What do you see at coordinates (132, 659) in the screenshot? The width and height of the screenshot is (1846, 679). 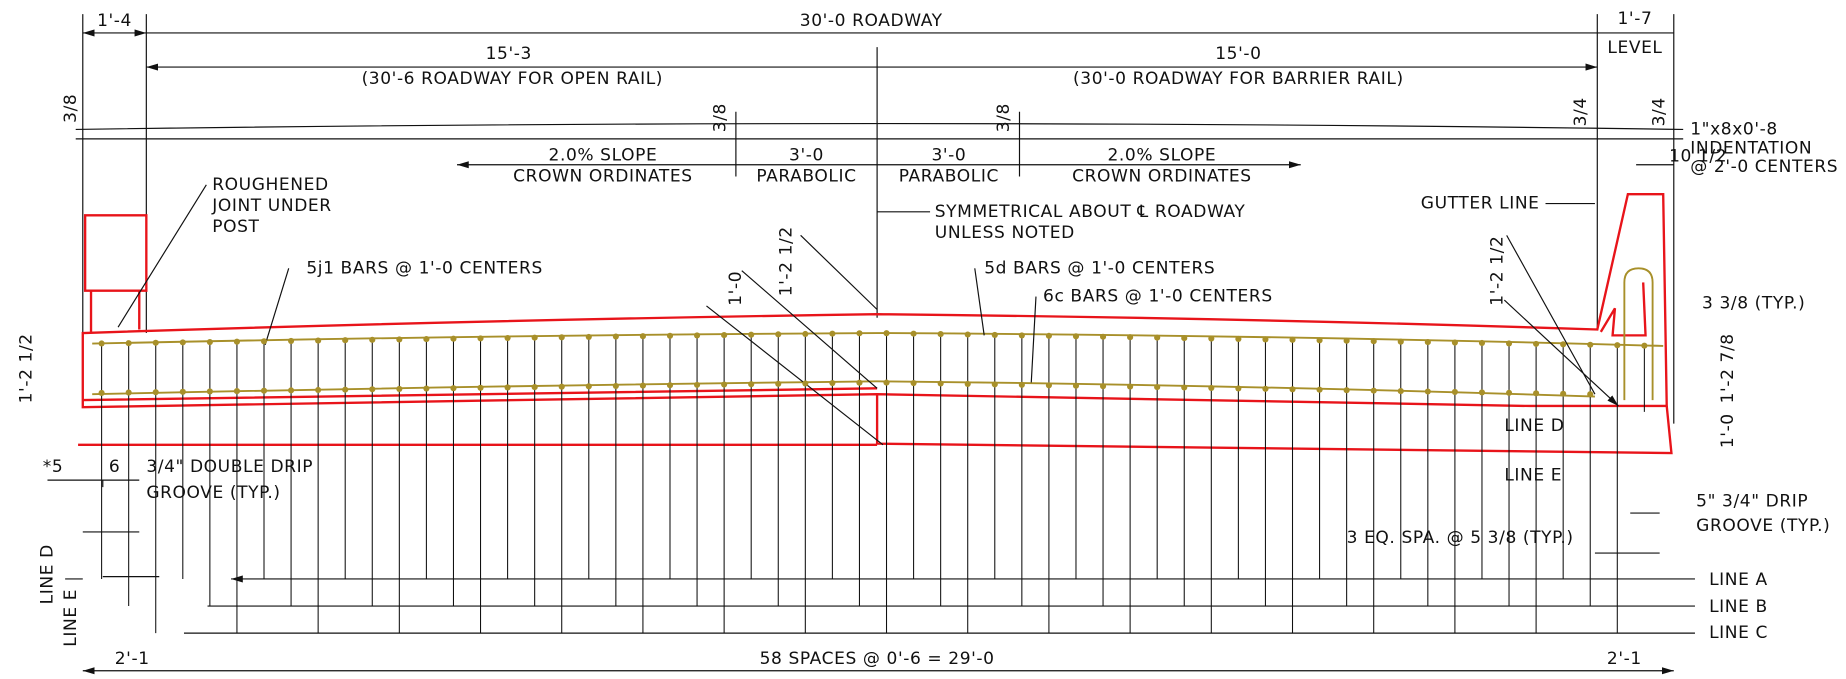 I see `dim-label: 2'-1` at bounding box center [132, 659].